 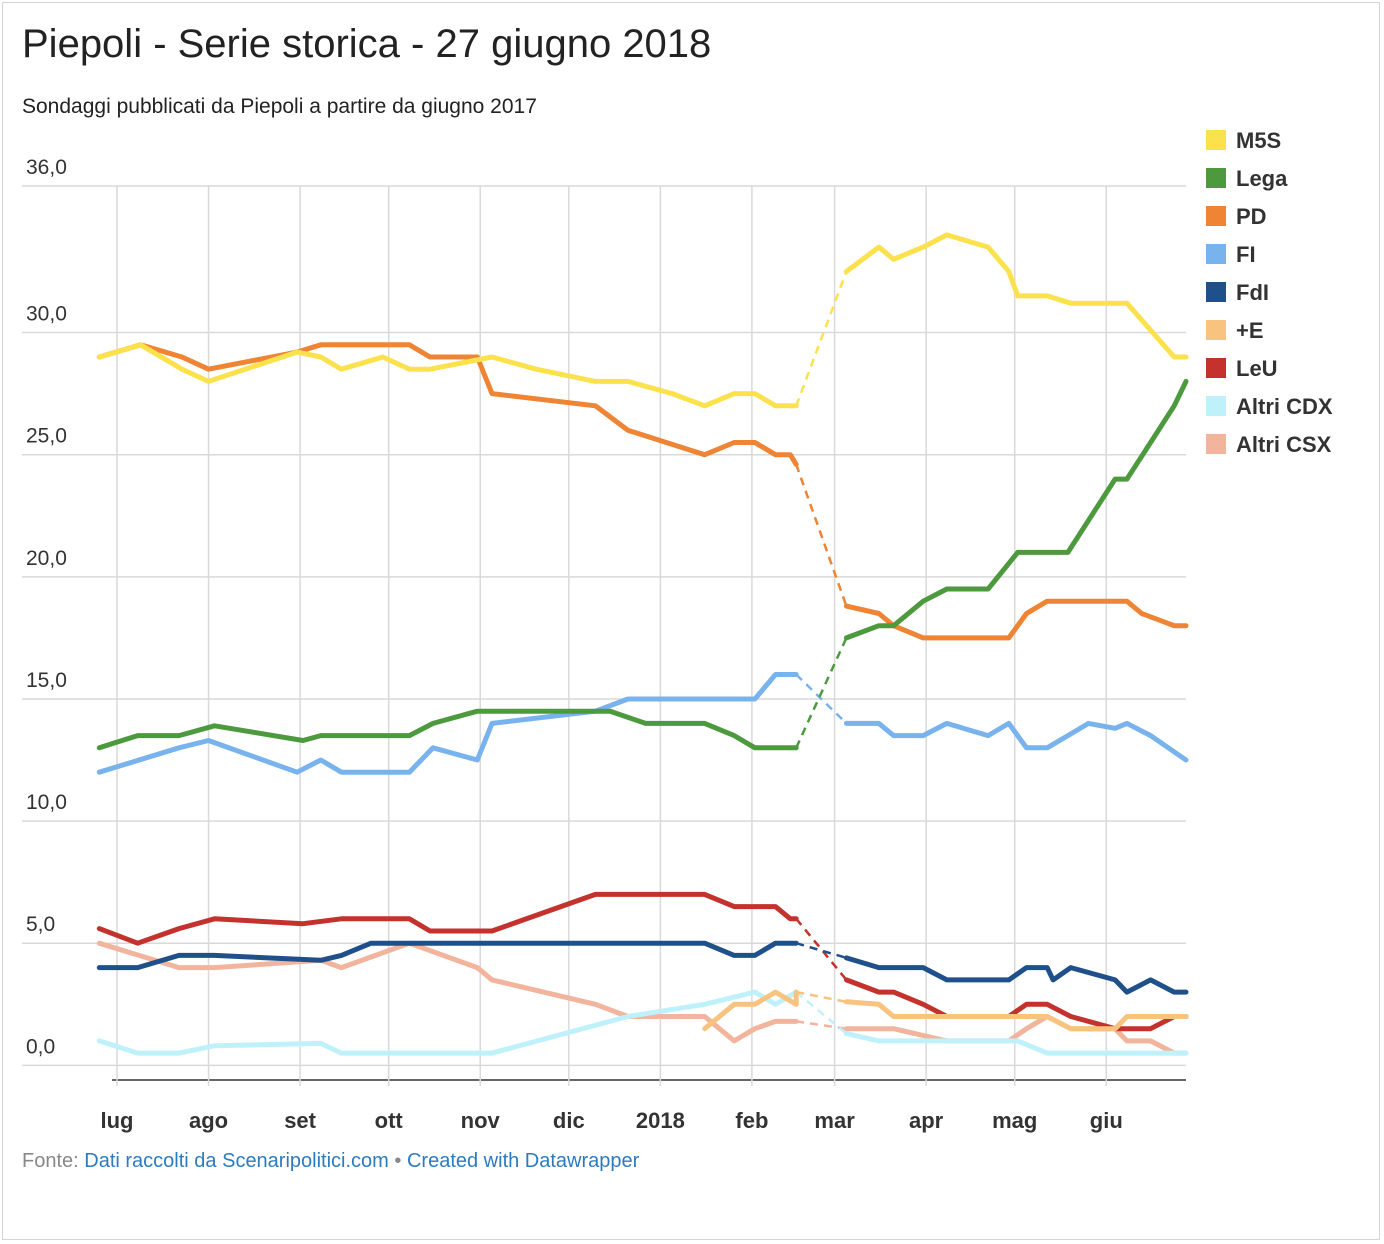 What do you see at coordinates (612, 1120) in the screenshot?
I see `x-axis-ticks: lug ago set ott nov dic 2018 feb mar apr mag giu` at bounding box center [612, 1120].